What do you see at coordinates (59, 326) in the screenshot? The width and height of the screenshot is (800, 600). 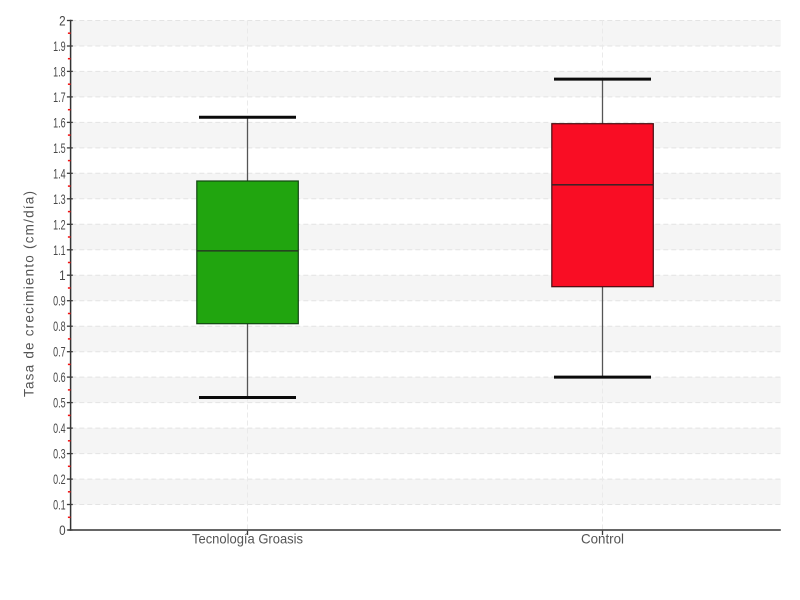 I see `svg-text: 0.8` at bounding box center [59, 326].